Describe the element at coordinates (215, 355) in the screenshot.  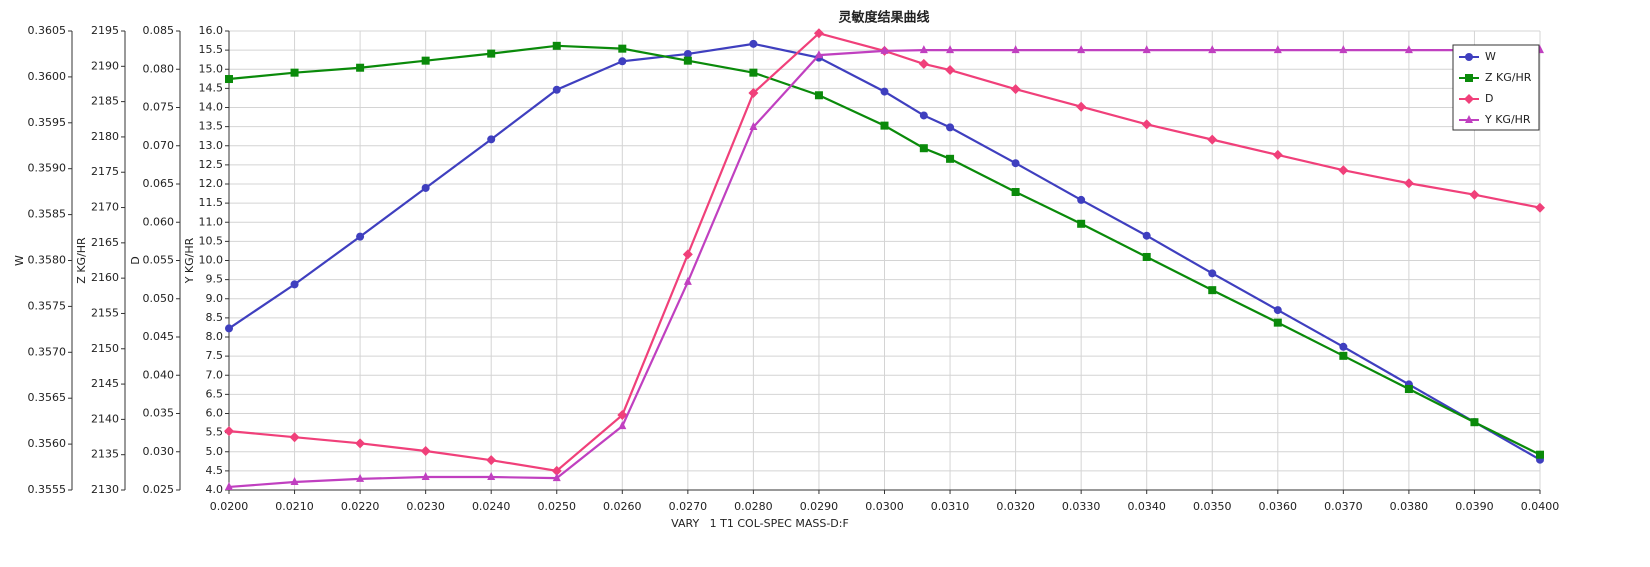
I see `y-tick-label: 7.5` at that location.